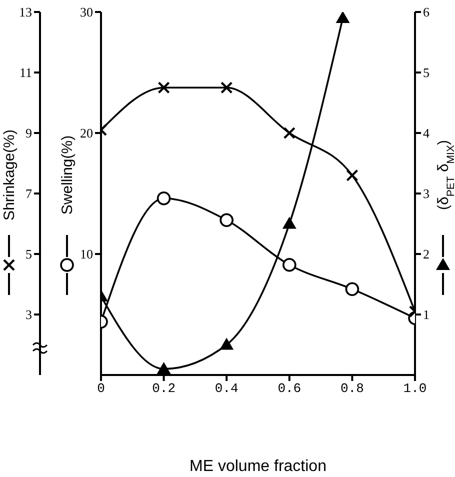  What do you see at coordinates (352, 388) in the screenshot?
I see `x-tick-label: 0.8` at bounding box center [352, 388].